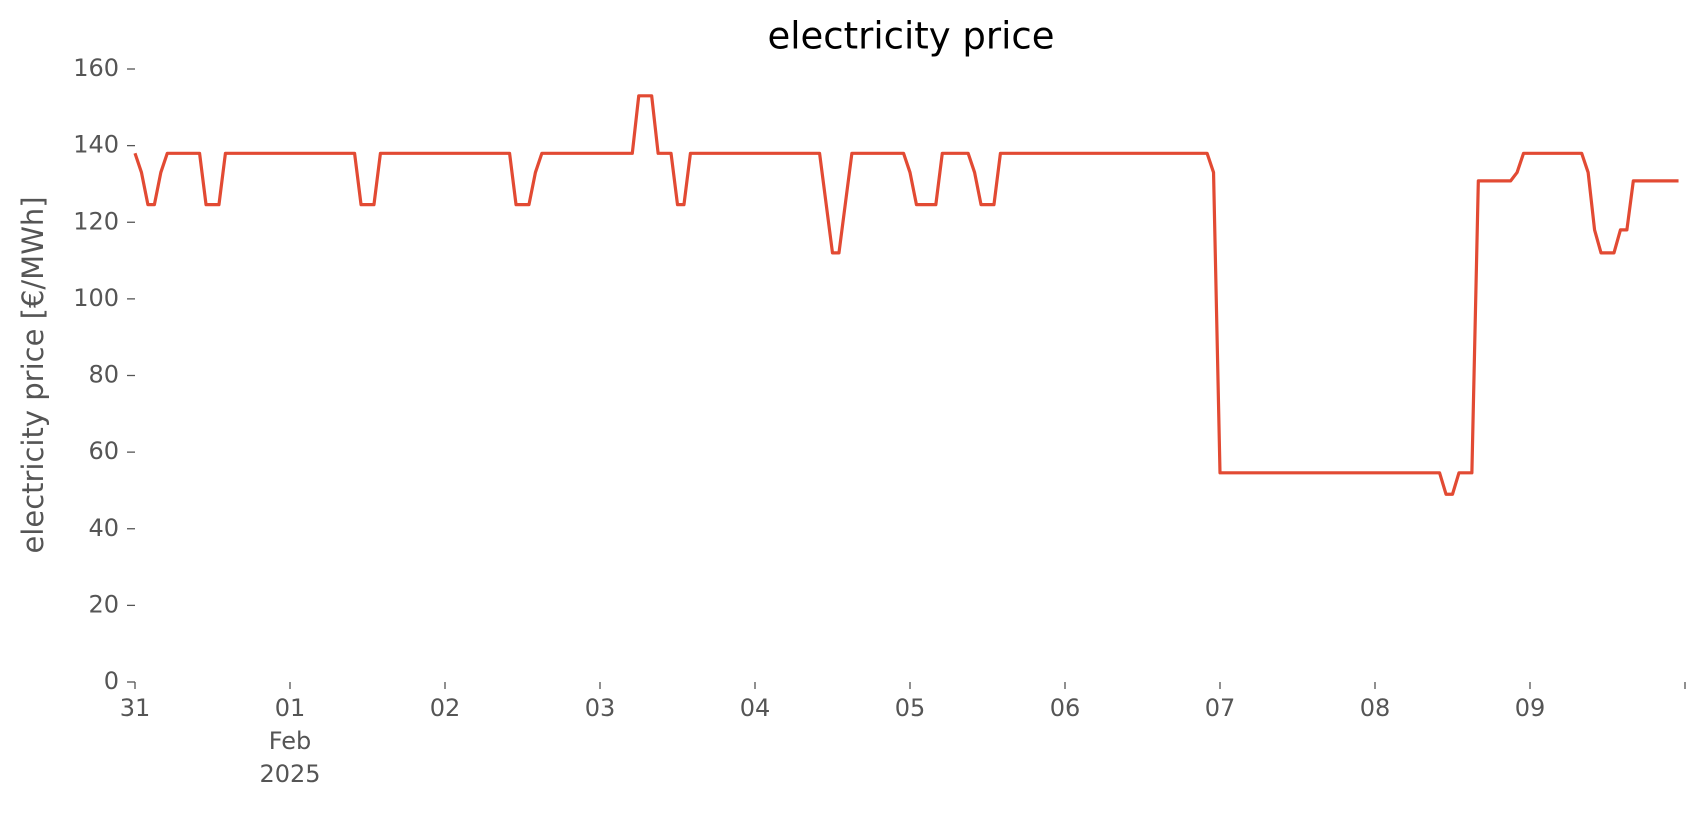 This screenshot has height=815, width=1706. What do you see at coordinates (96, 145) in the screenshot?
I see `y-tick-label: 140` at bounding box center [96, 145].